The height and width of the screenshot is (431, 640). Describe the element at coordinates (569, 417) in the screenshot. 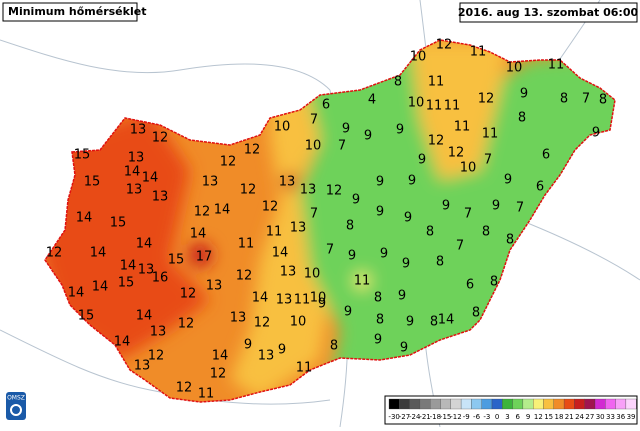

I see `legend-label: 21` at that location.